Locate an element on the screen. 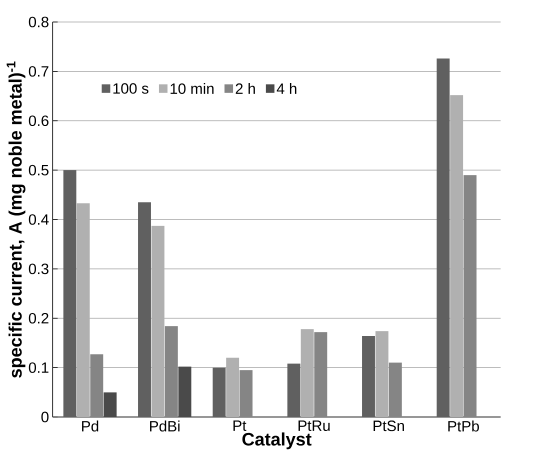 The image size is (539, 475). legend-label: 100 s is located at coordinates (130, 88).